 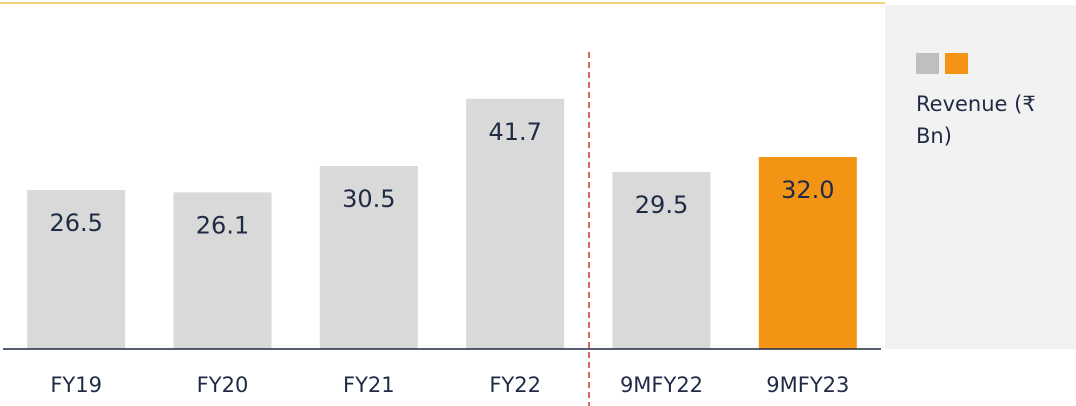 I want to click on value-label: 30.5, so click(x=368, y=199).